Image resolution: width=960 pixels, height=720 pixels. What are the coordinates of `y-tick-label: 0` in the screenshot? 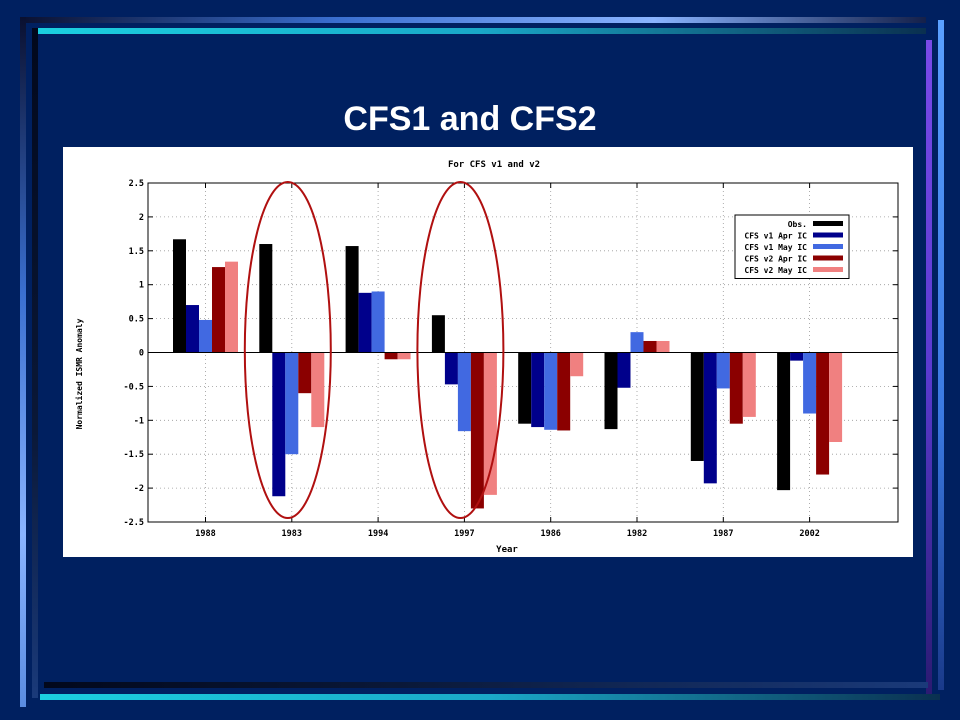 It's located at (141, 354).